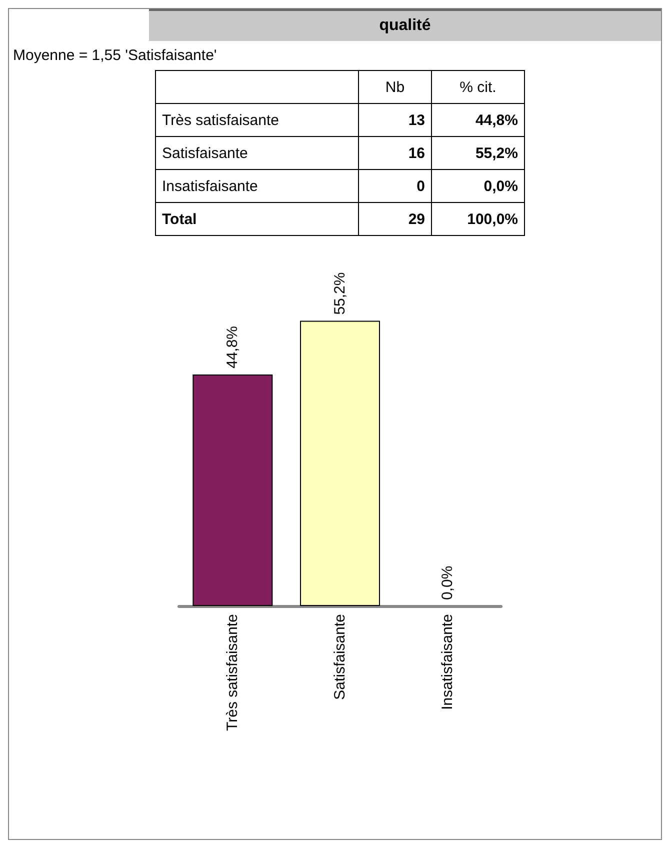  I want to click on data-label: 44,8%, so click(233, 347).